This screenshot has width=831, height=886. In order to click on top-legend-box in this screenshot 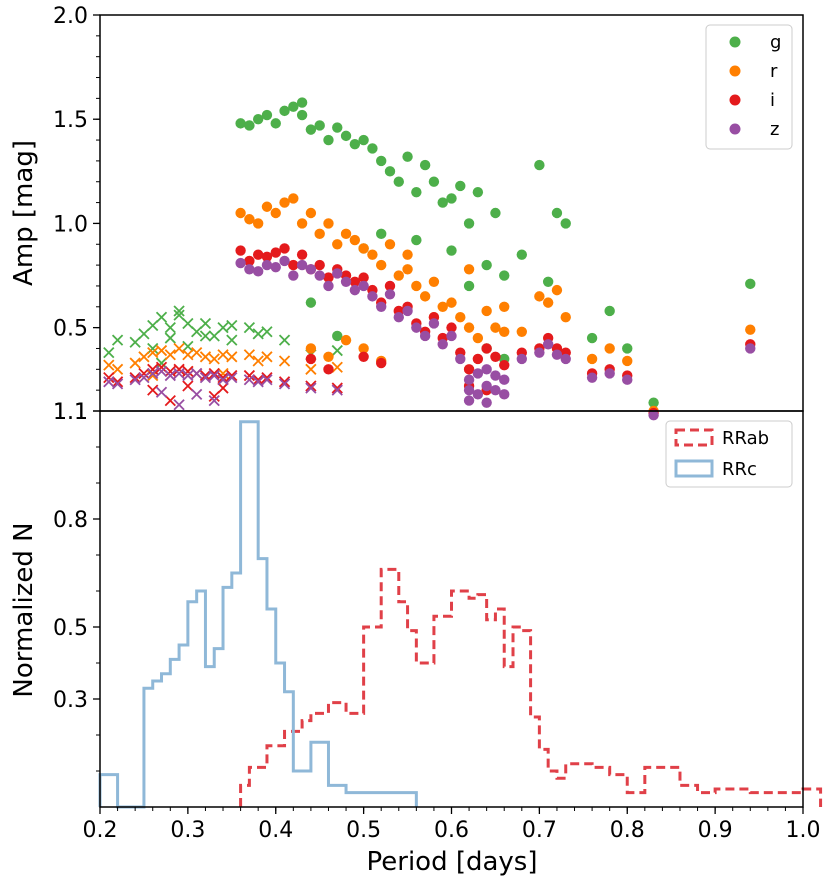, I will do `click(749, 87)`.